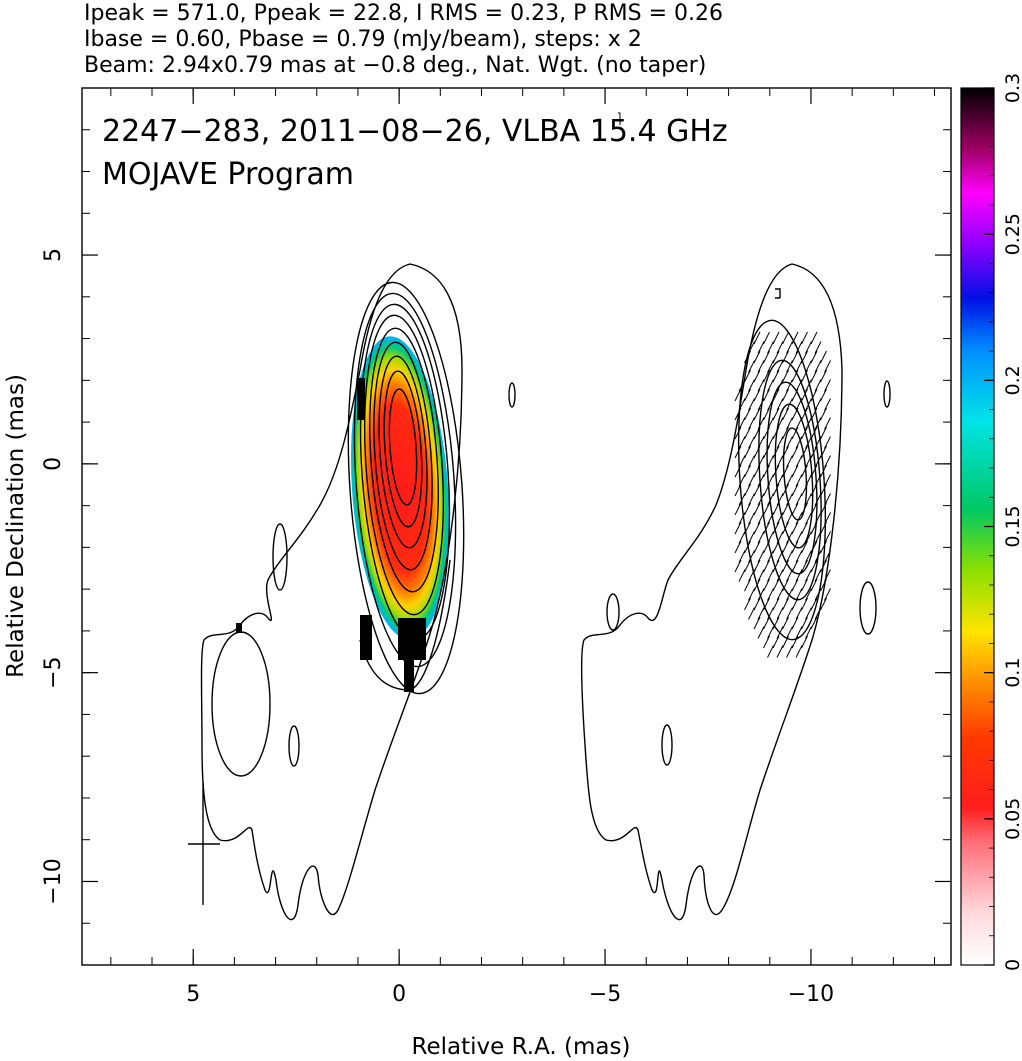 The width and height of the screenshot is (1022, 1061). What do you see at coordinates (16, 526) in the screenshot?
I see `y-axis-label: Relative Declination (mas)` at bounding box center [16, 526].